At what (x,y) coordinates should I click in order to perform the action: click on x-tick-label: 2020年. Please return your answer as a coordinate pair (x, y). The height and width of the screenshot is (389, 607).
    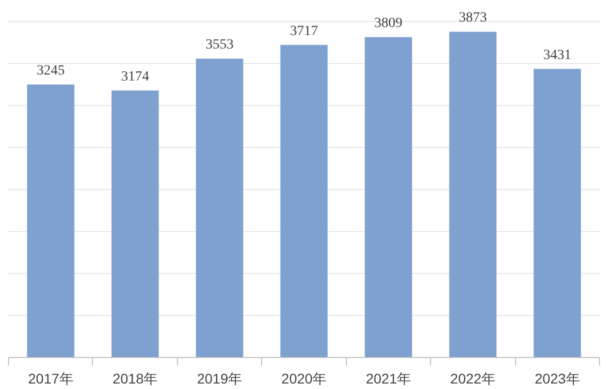
    Looking at the image, I should click on (304, 378).